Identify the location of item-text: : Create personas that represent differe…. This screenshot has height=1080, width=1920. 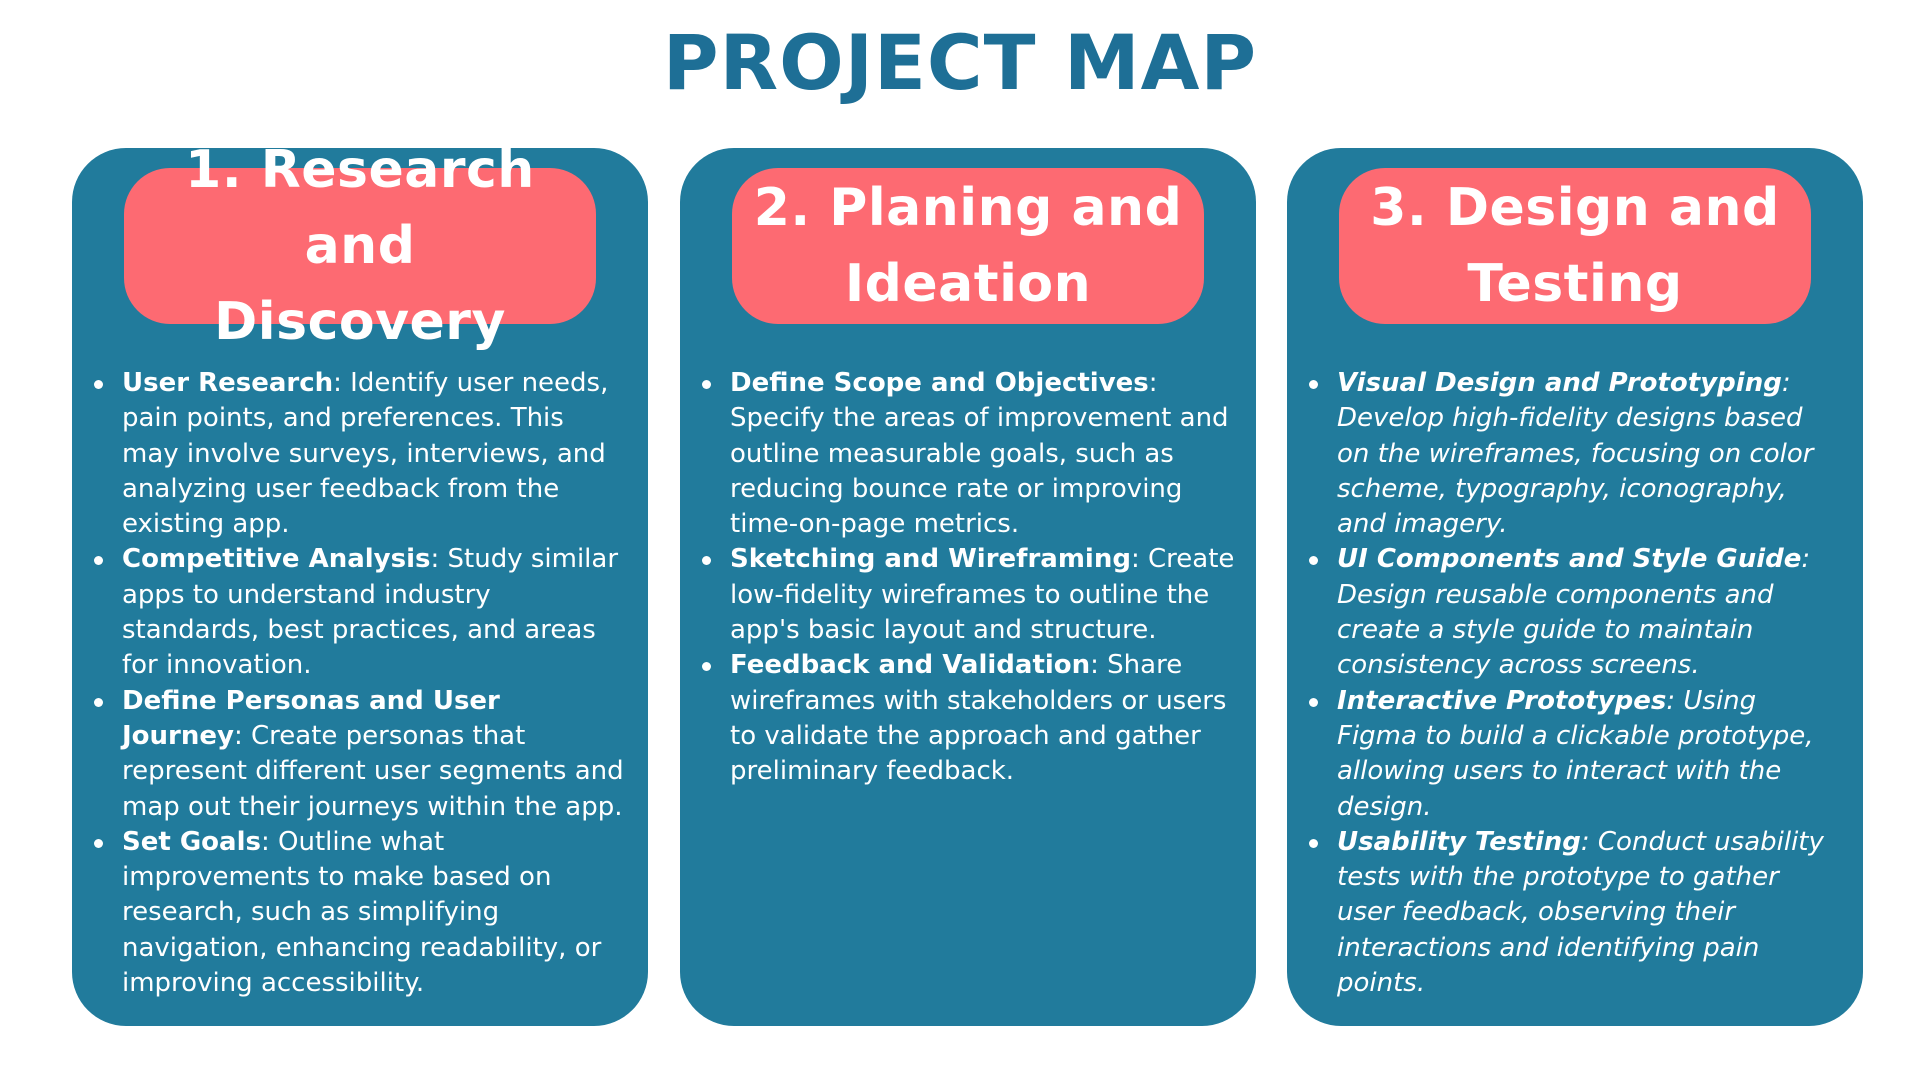
(373, 771).